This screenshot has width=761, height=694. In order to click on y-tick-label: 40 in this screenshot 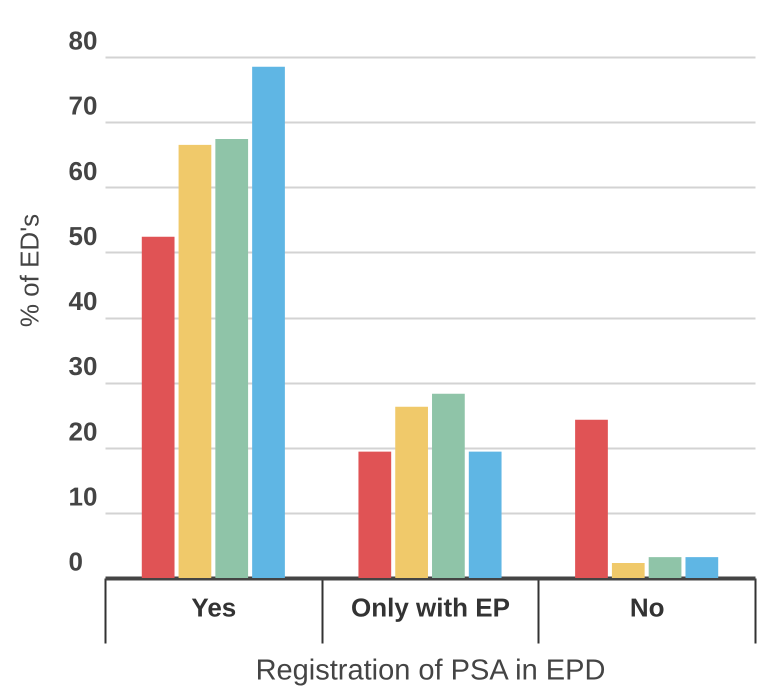, I will do `click(83, 301)`.